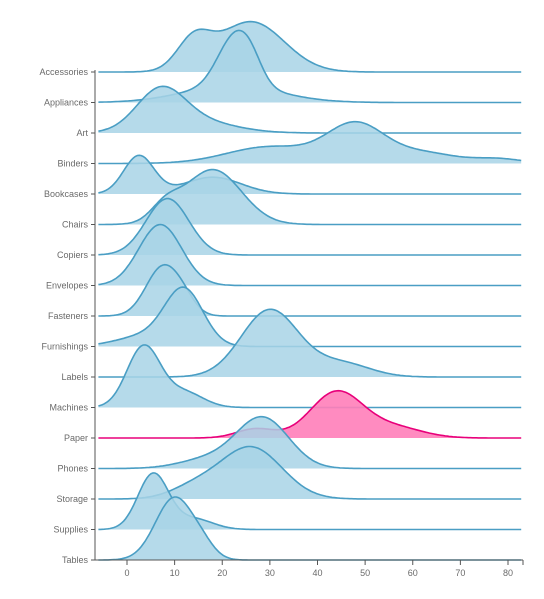  What do you see at coordinates (175, 573) in the screenshot?
I see `x-tick-label: 10` at bounding box center [175, 573].